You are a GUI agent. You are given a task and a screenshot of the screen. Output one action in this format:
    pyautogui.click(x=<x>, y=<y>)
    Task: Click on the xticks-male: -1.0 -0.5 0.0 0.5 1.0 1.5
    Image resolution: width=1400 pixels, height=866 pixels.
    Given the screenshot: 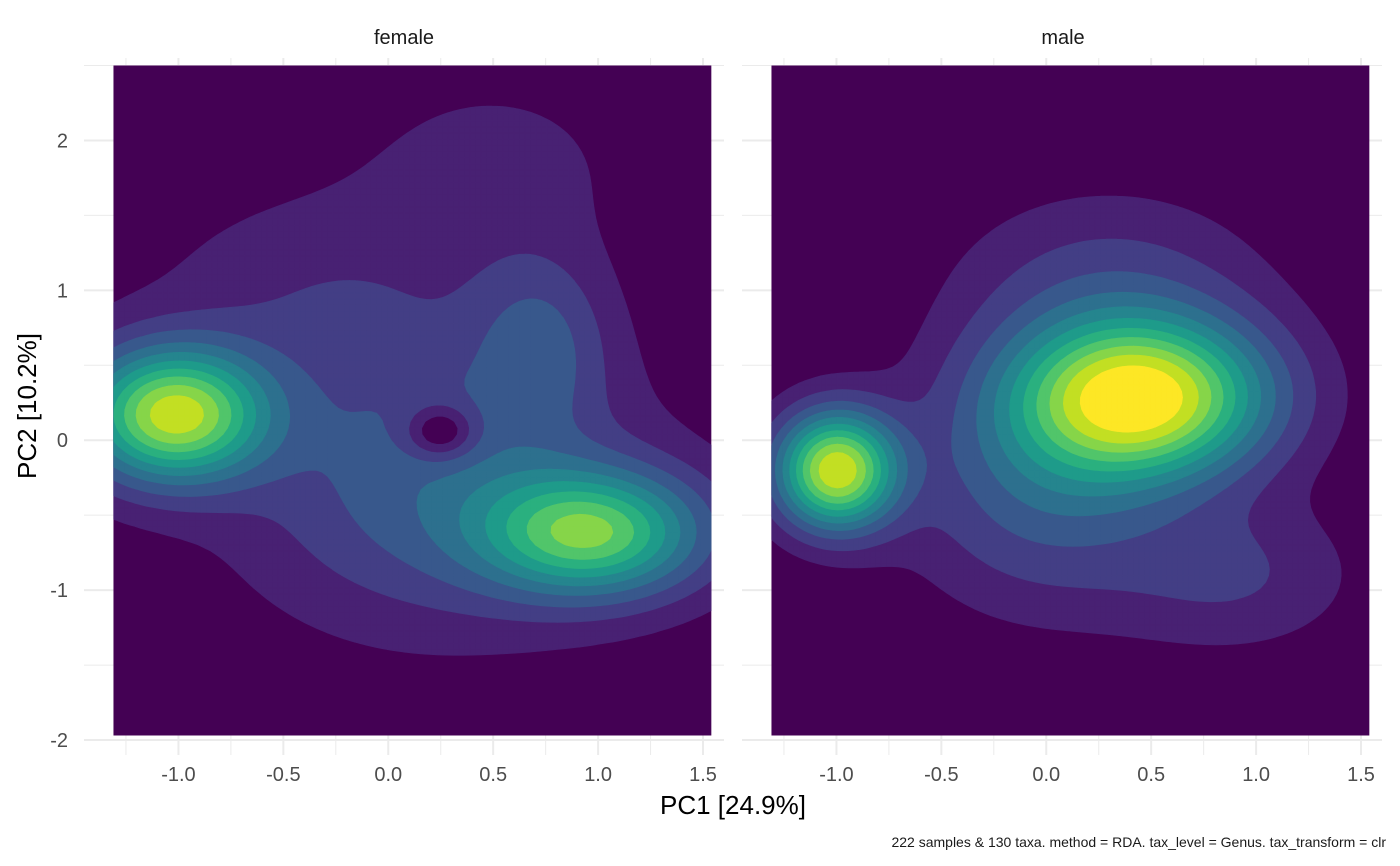 What is the action you would take?
    pyautogui.click(x=1097, y=775)
    